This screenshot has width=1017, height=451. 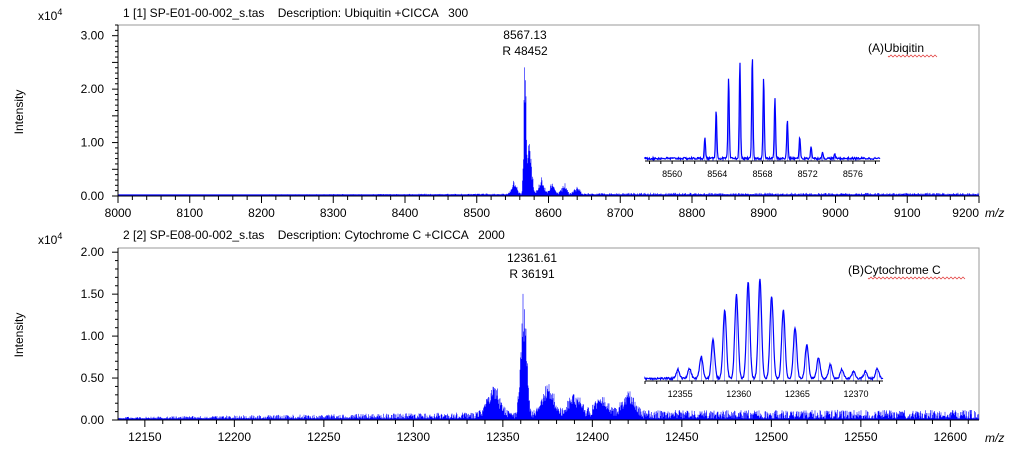 I want to click on y-tick-label: 1.50, so click(x=93, y=294).